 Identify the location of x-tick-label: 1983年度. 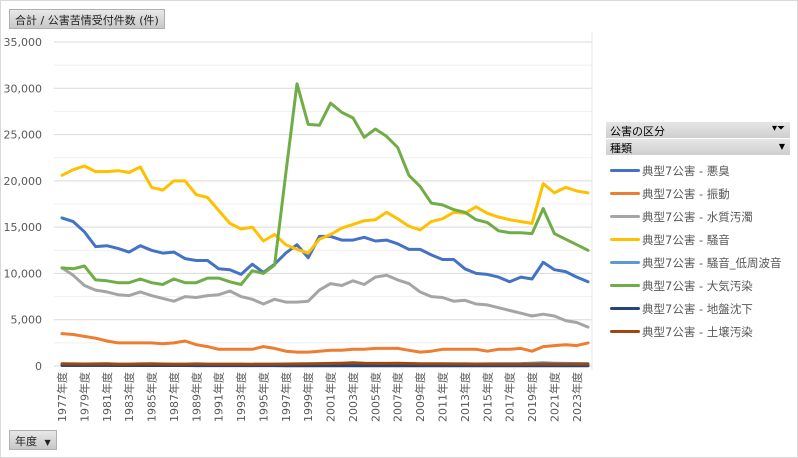
(129, 397).